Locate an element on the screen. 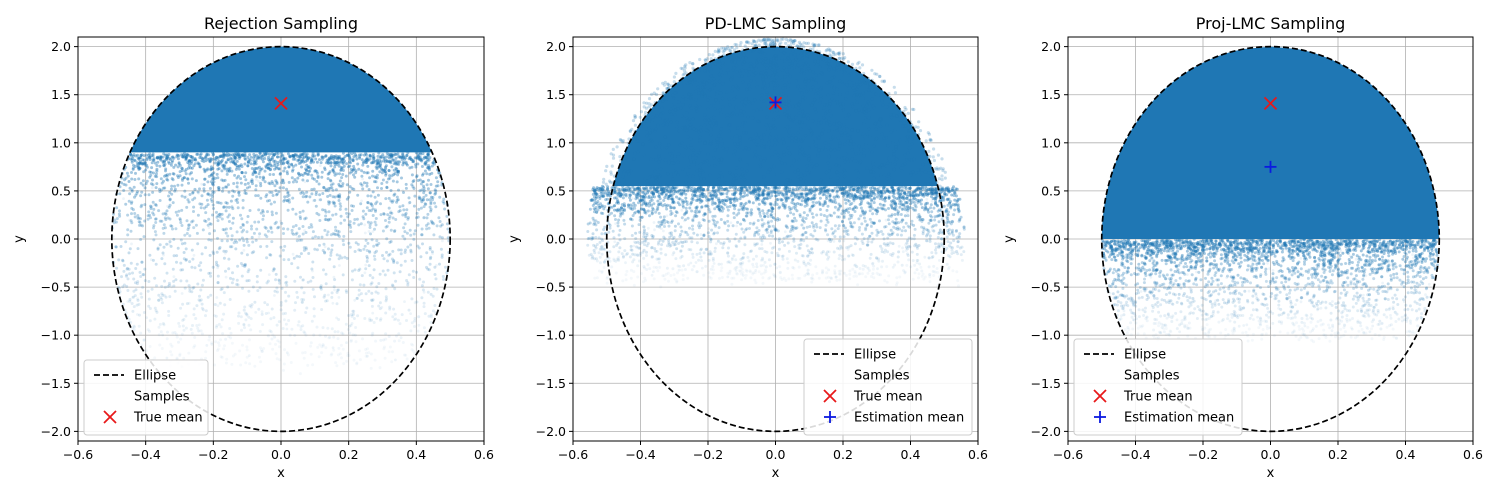  x-tick-label: 0.2 is located at coordinates (349, 454).